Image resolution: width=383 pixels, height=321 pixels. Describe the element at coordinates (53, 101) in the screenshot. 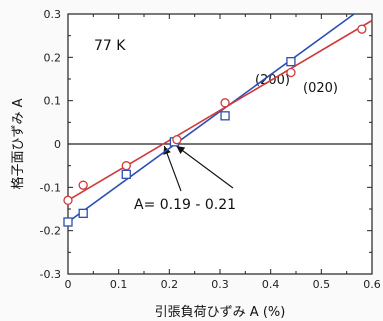

I see `y-tick-label: 0.1` at that location.